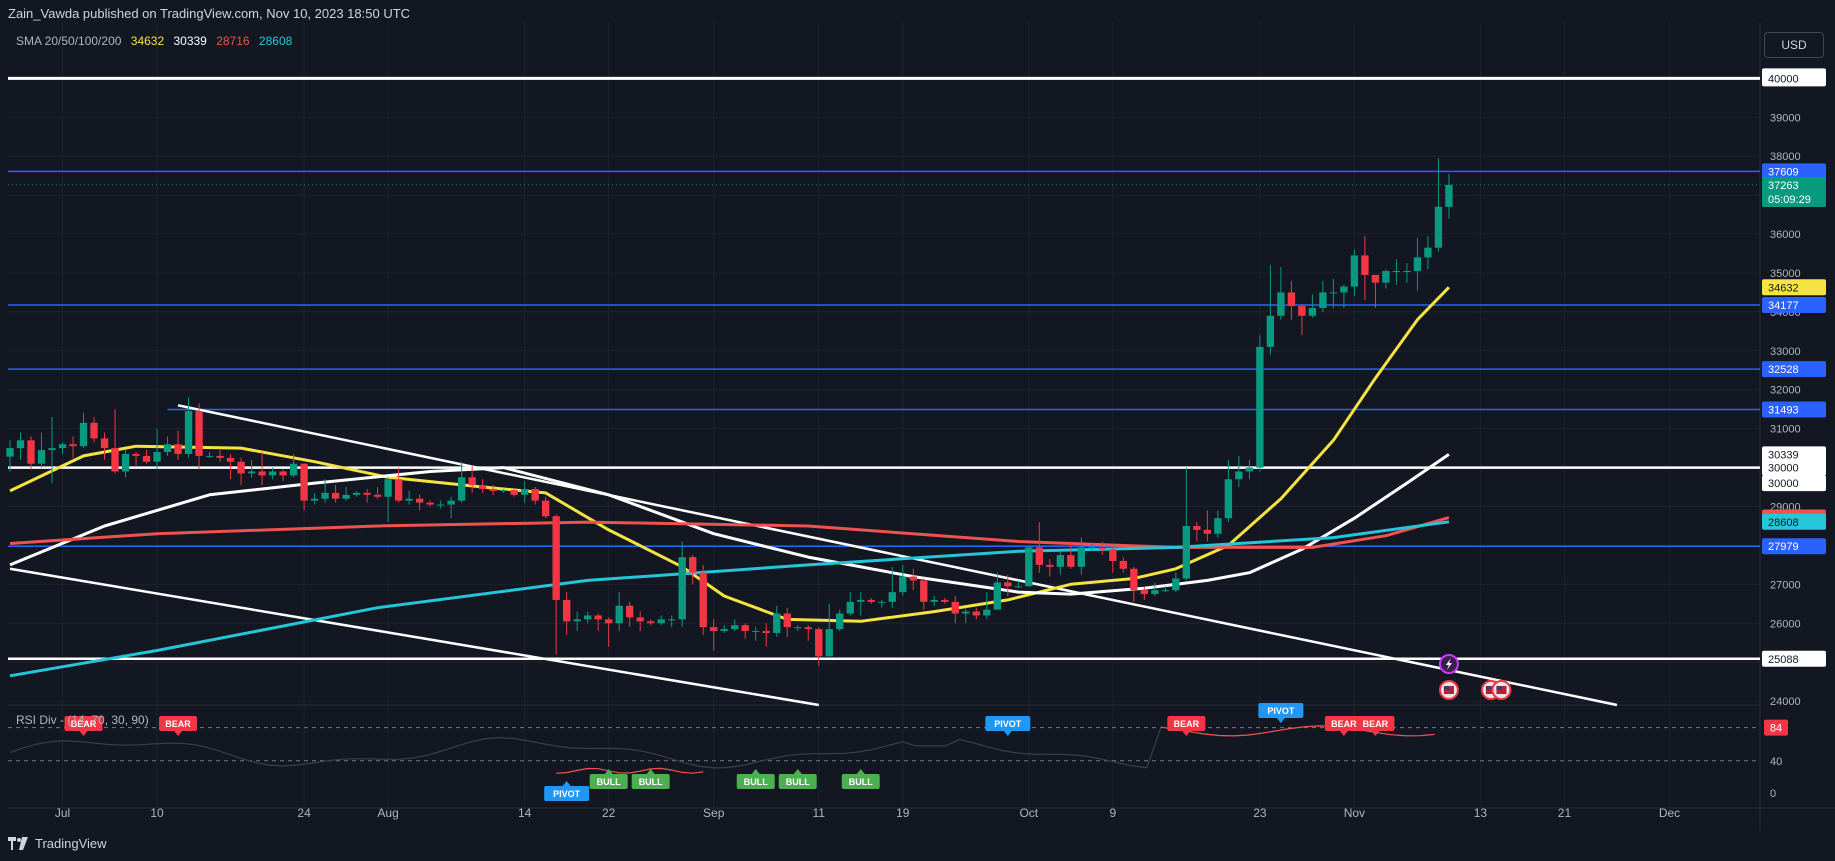 The width and height of the screenshot is (1835, 861). What do you see at coordinates (1783, 469) in the screenshot?
I see `price-label-text: 30000` at bounding box center [1783, 469].